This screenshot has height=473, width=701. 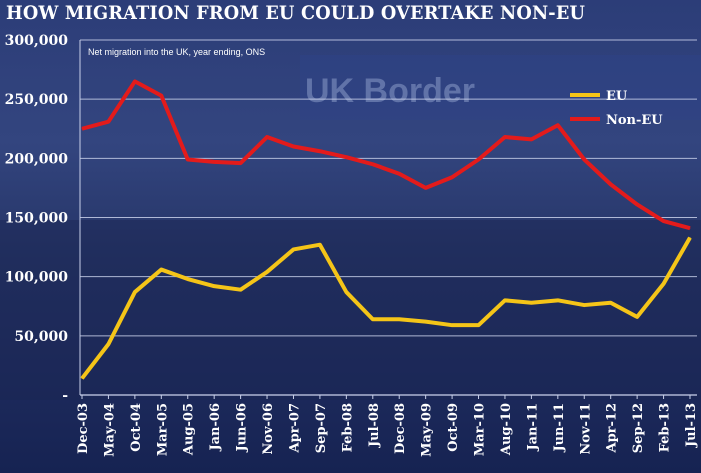 What do you see at coordinates (37, 278) in the screenshot?
I see `y-tick-label: 100,000` at bounding box center [37, 278].